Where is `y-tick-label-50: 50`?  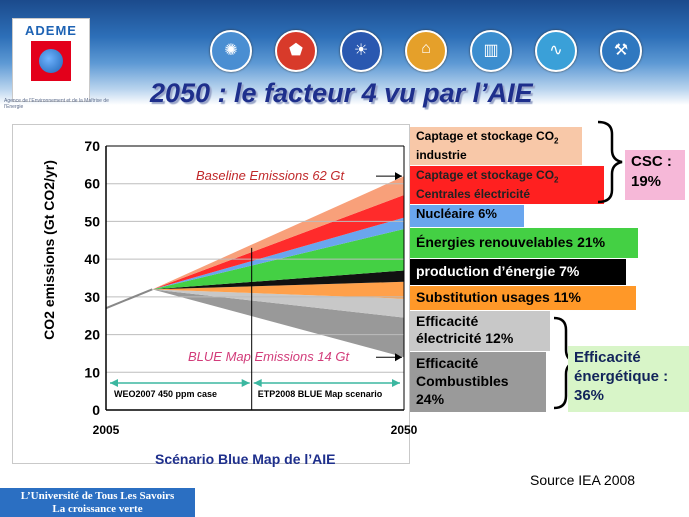 y-tick-label-50: 50 is located at coordinates (92, 221).